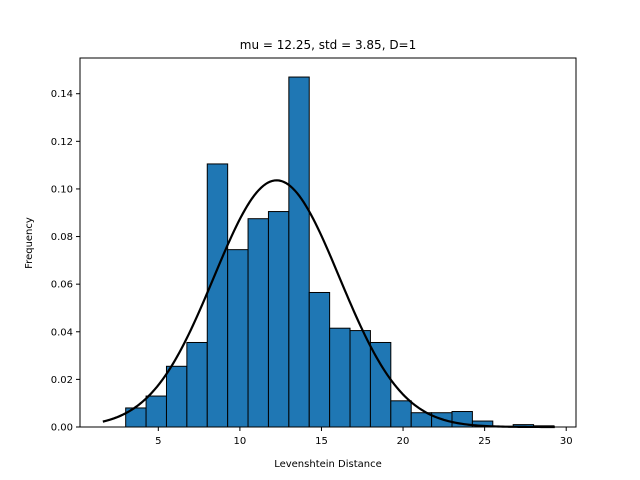  What do you see at coordinates (62, 237) in the screenshot?
I see `y-tick-label: 0.08` at bounding box center [62, 237].